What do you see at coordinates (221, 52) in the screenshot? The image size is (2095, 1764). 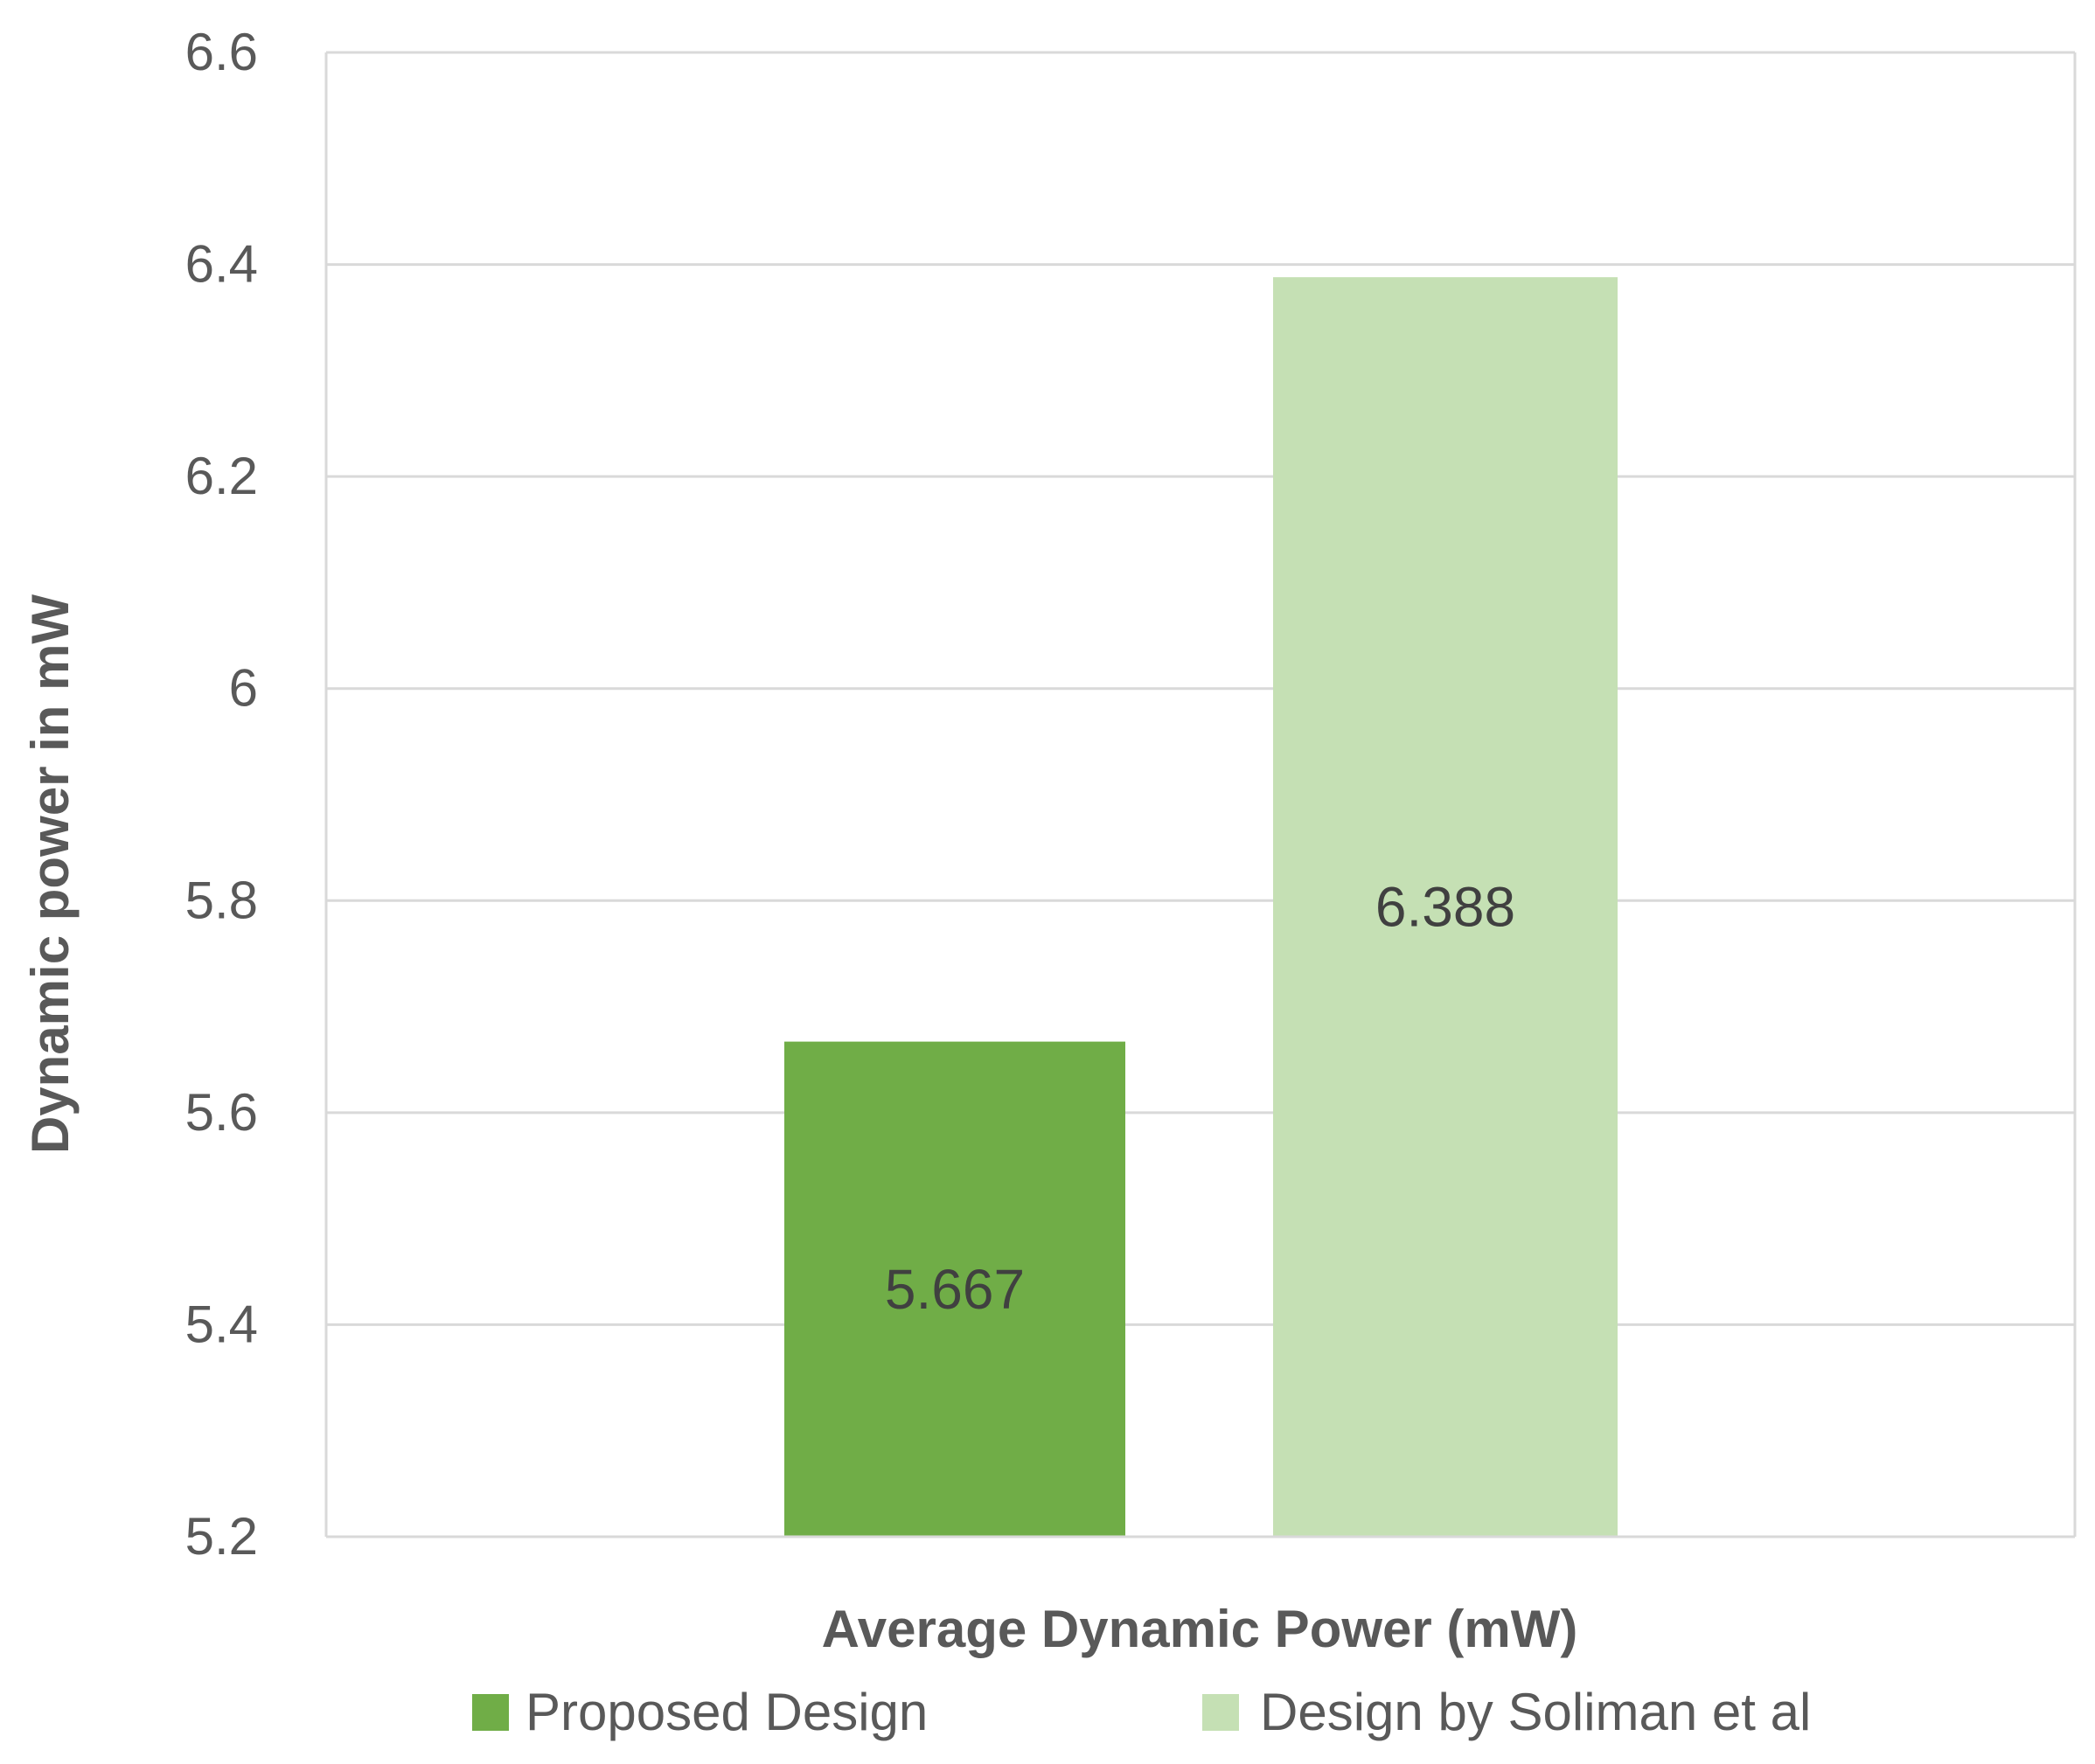 I see `y-tick-label-6-6: 6.6` at bounding box center [221, 52].